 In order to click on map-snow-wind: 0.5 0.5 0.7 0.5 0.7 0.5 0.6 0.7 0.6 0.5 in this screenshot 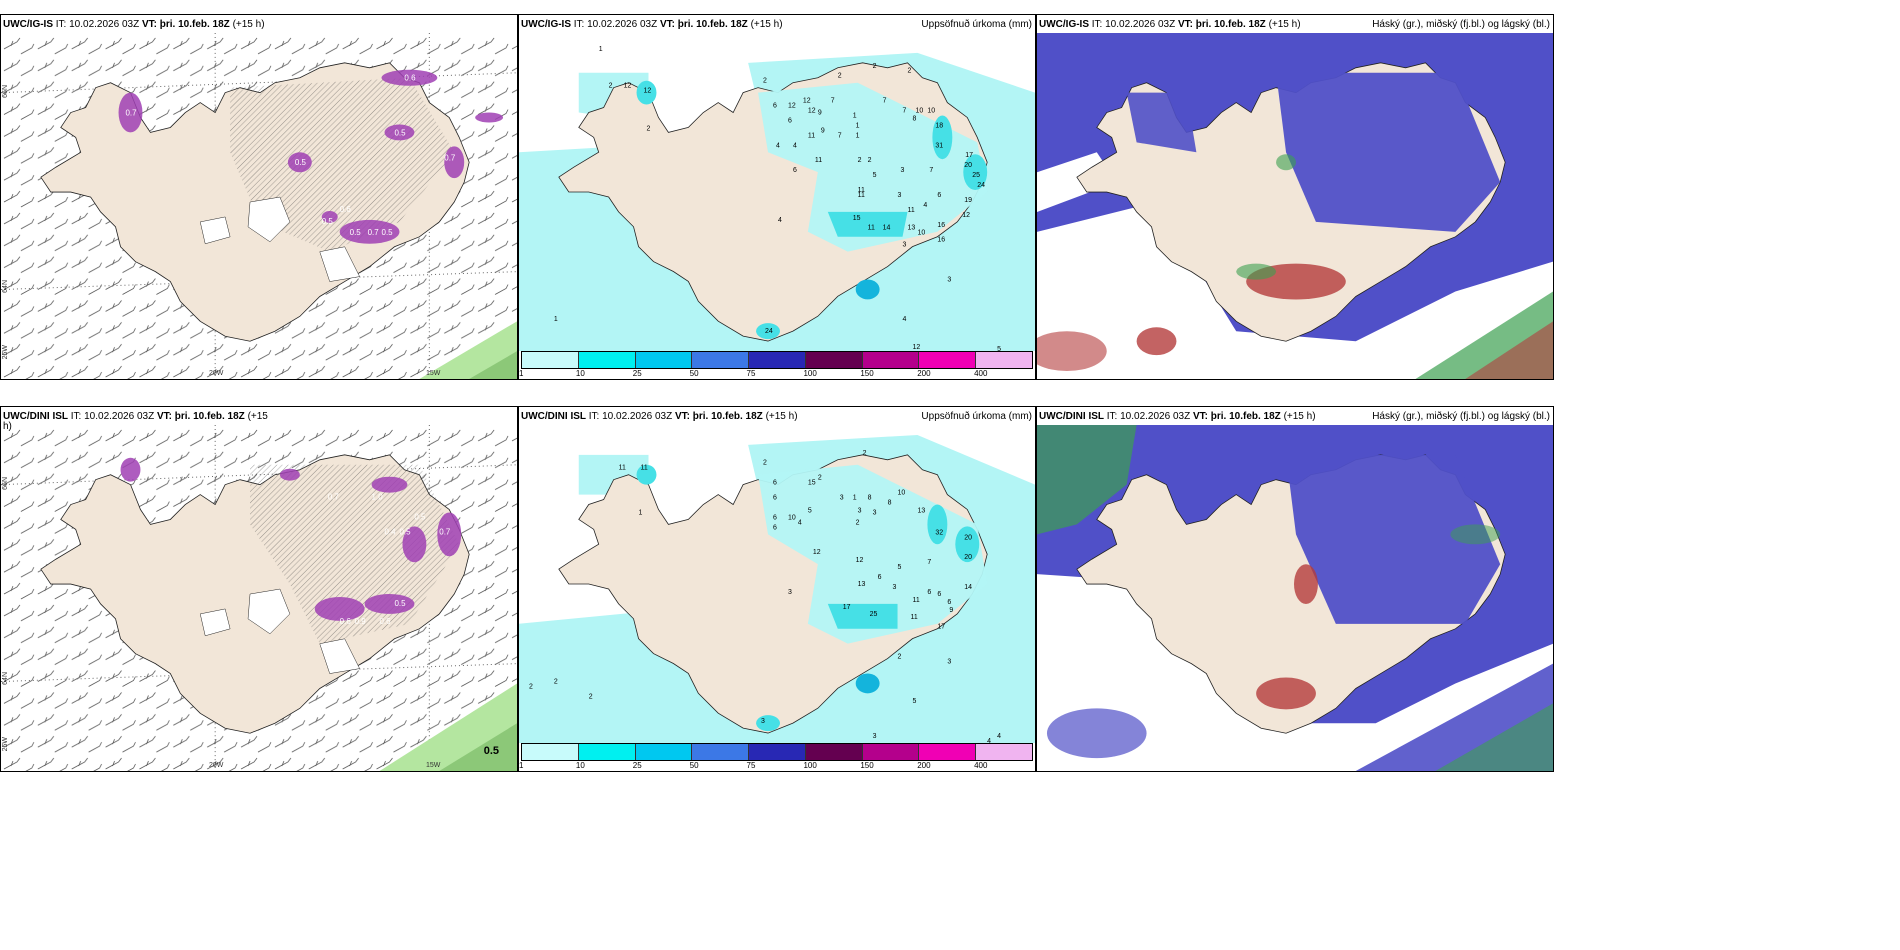, I will do `click(259, 206)`.